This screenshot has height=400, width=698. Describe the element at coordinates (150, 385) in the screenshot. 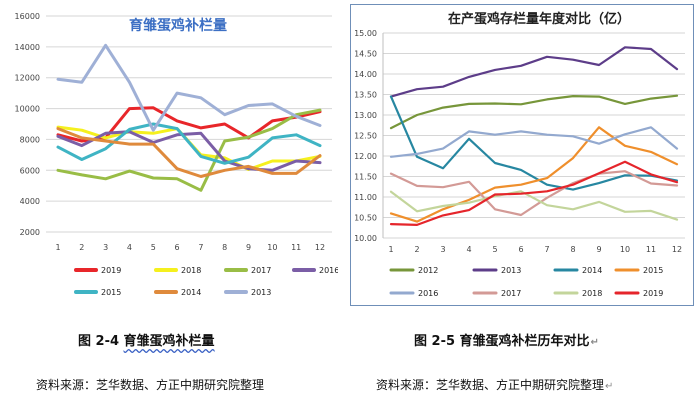

I see `left-source-note: 资料来源：芝华数据、方正中期研究院整理` at that location.